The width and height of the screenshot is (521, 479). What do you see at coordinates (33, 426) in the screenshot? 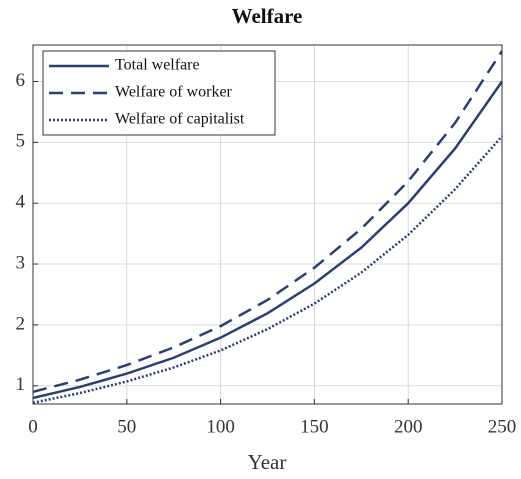
I see `x-tick-label: 0` at bounding box center [33, 426].